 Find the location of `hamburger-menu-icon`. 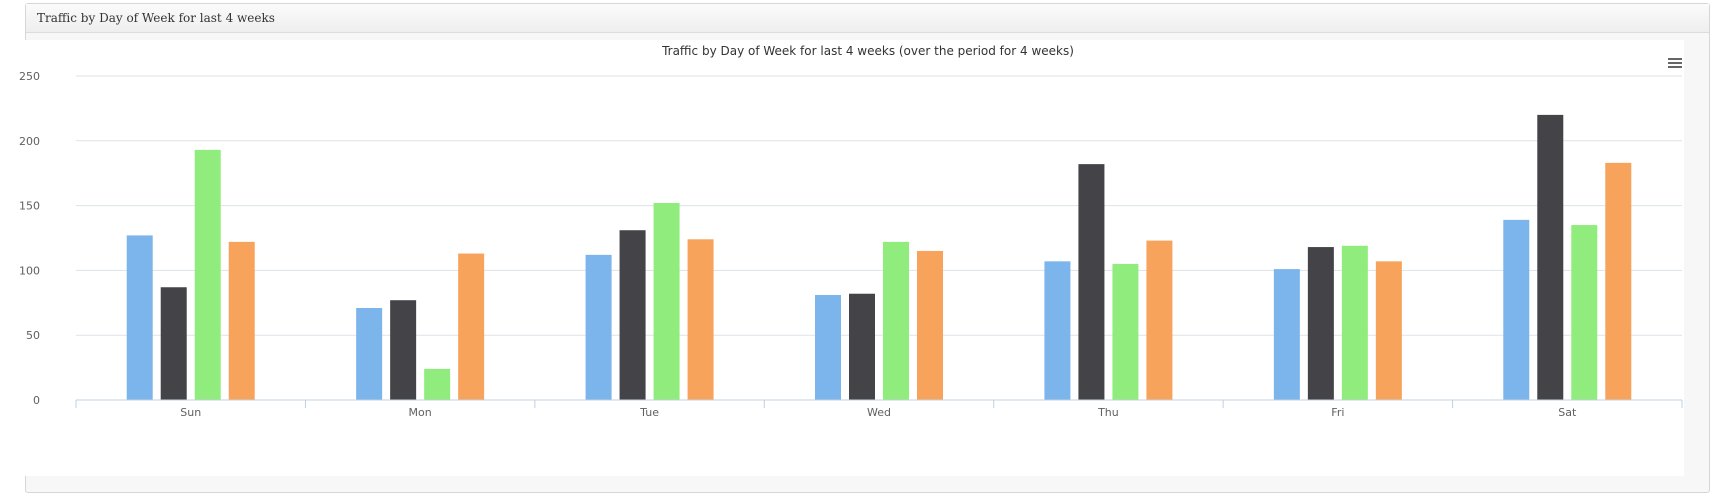

hamburger-menu-icon is located at coordinates (1674, 63).